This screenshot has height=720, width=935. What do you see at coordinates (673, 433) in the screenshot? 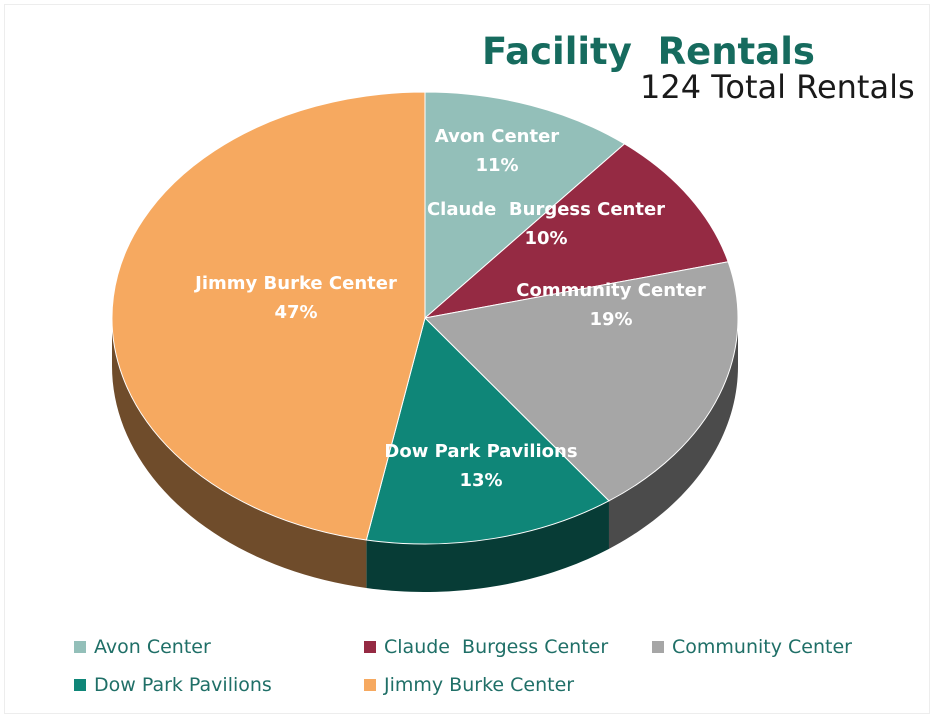
I see `pie-side-community-center` at bounding box center [673, 433].